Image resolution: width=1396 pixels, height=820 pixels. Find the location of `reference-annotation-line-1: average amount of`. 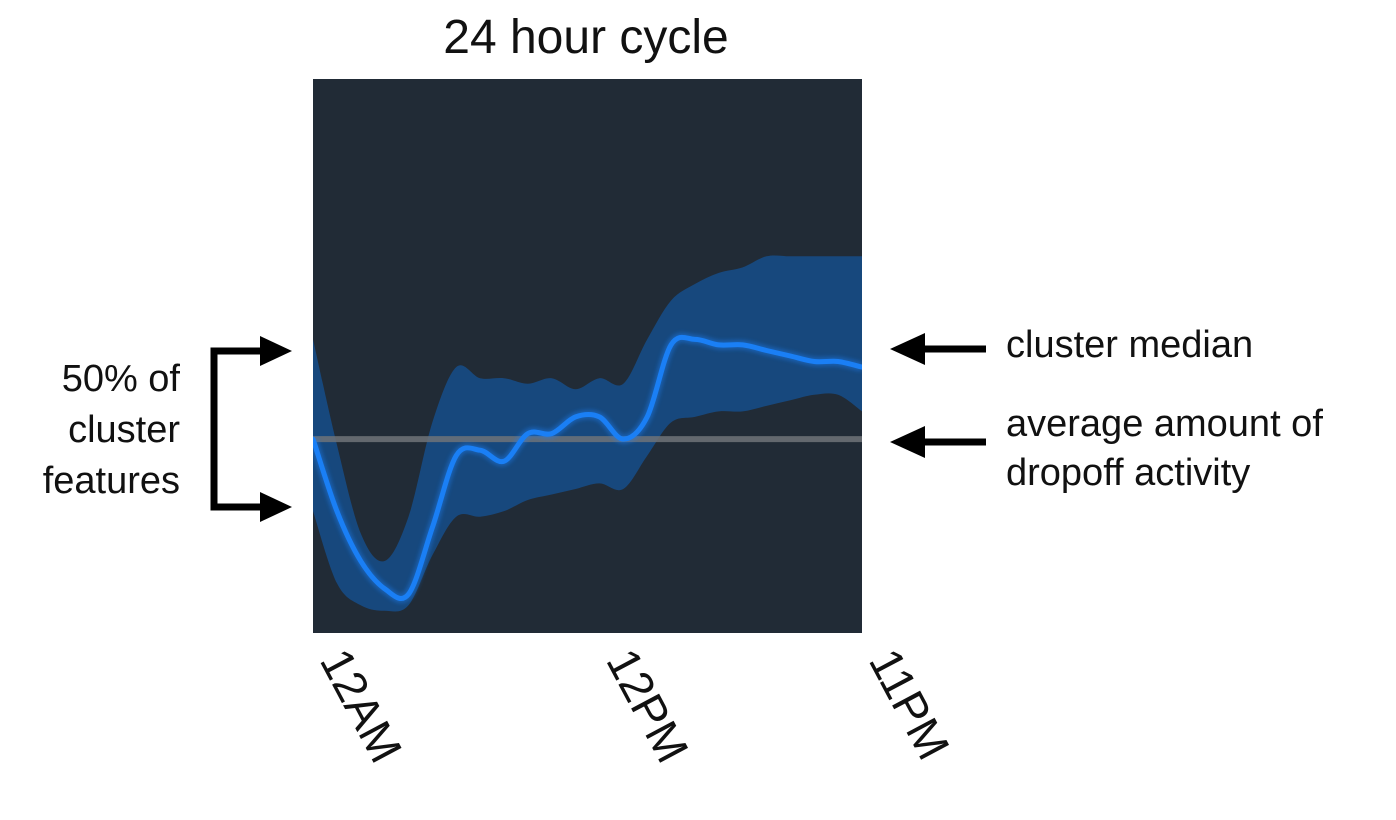

reference-annotation-line-1: average amount of is located at coordinates (1164, 424).